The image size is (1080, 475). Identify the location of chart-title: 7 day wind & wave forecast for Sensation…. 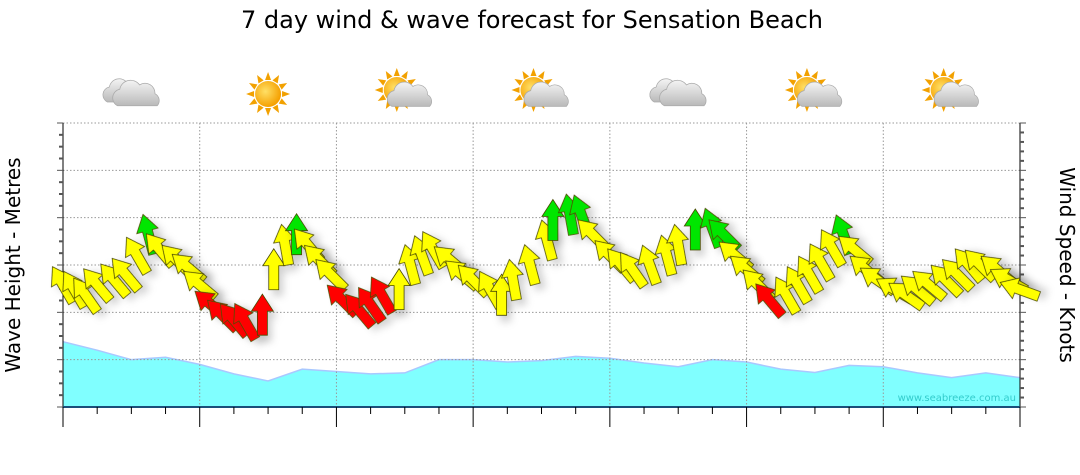
(532, 20).